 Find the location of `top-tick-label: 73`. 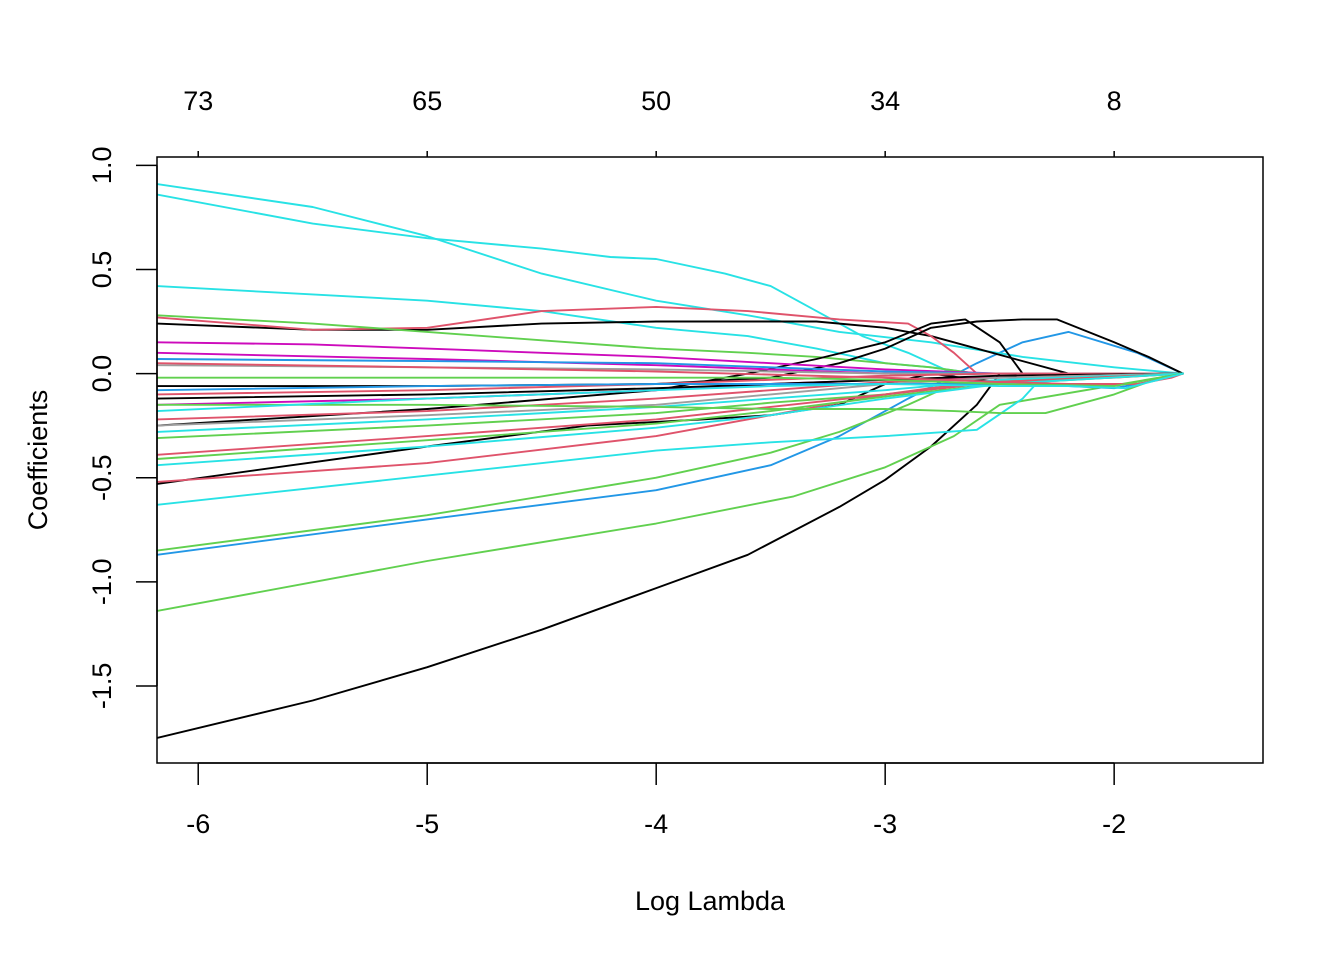

top-tick-label: 73 is located at coordinates (198, 101).